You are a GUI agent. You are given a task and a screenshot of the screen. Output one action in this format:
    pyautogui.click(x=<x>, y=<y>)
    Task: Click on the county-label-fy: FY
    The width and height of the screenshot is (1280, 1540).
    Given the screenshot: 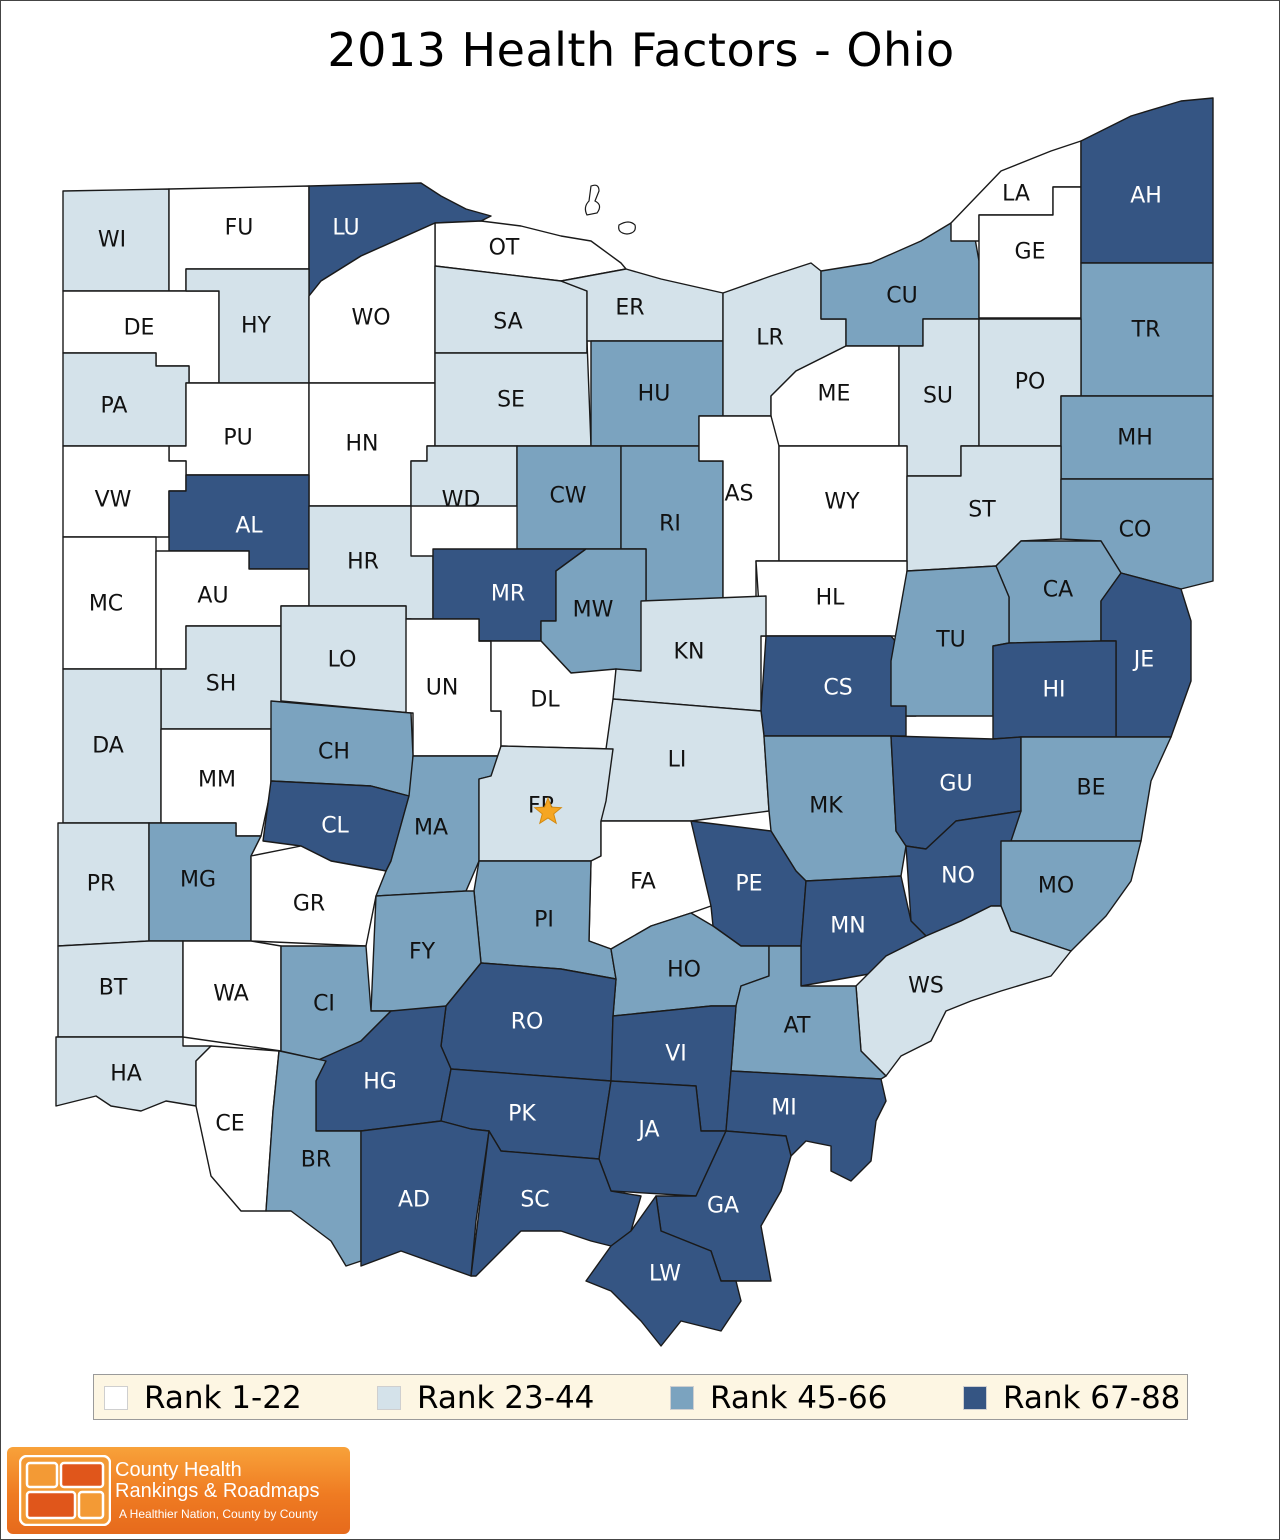 What is the action you would take?
    pyautogui.click(x=422, y=952)
    